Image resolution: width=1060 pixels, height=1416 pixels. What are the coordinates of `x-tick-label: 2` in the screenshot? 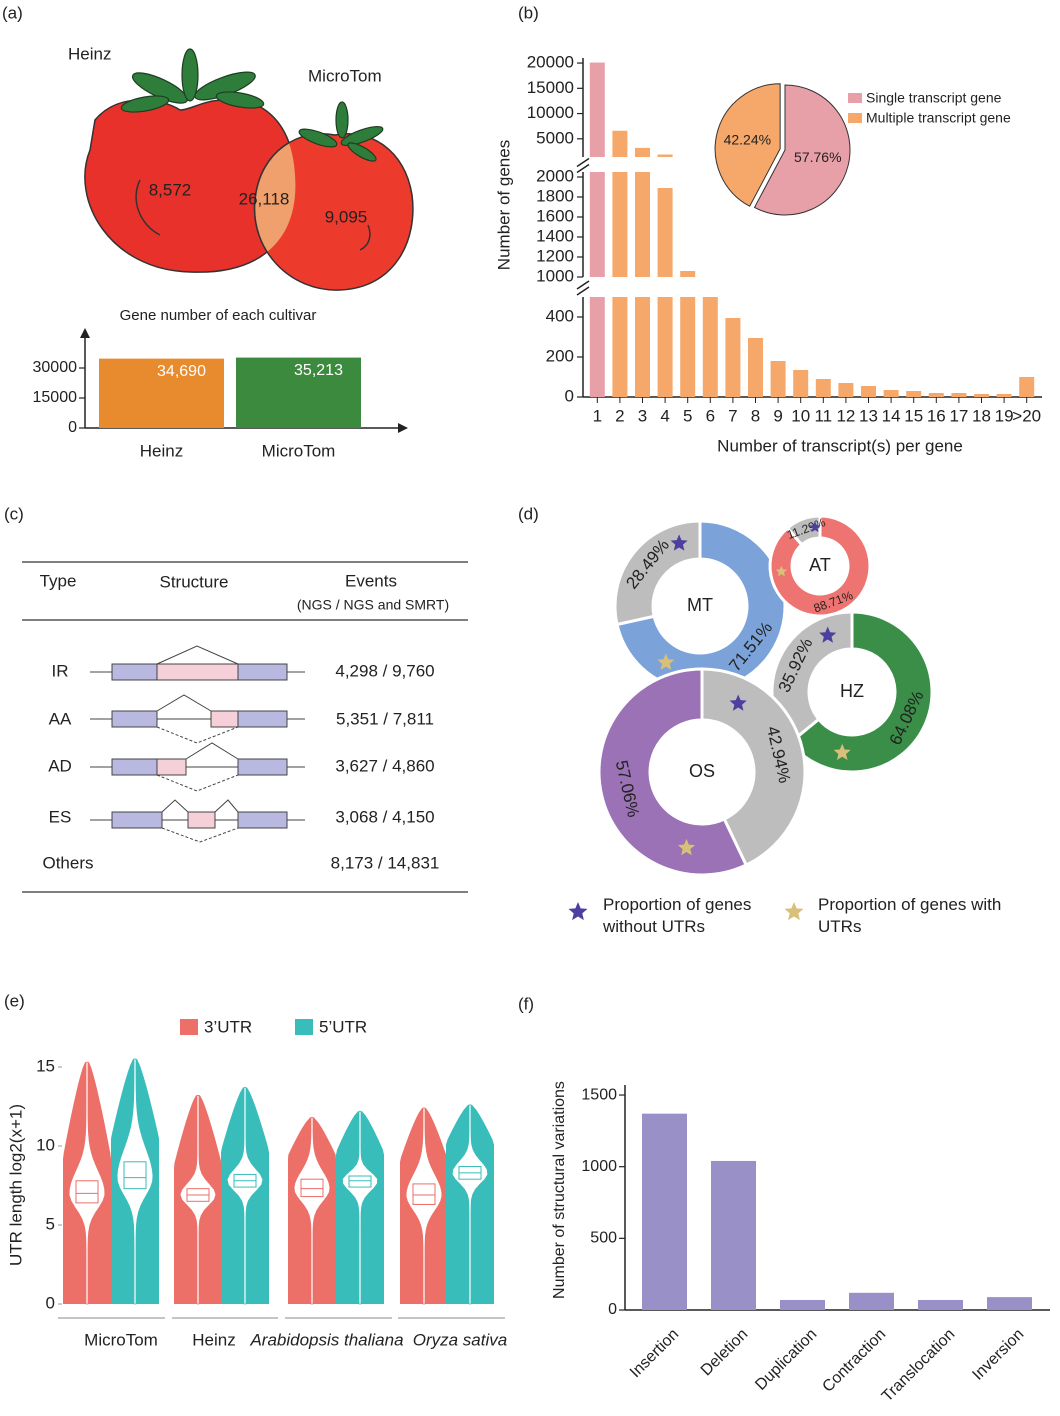 It's located at (619, 415).